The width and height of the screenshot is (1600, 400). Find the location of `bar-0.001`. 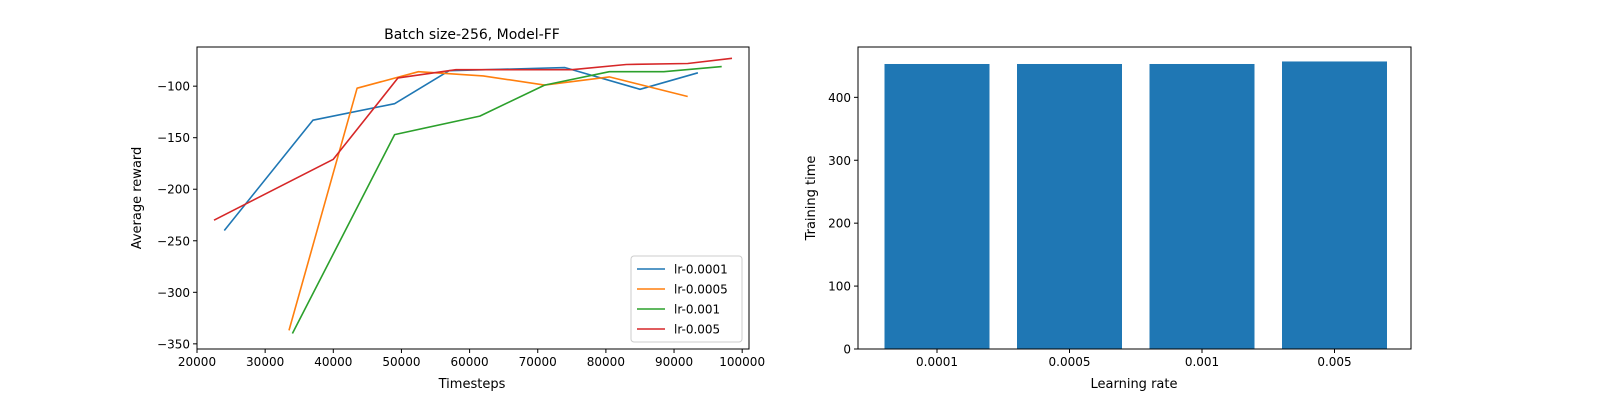

bar-0.001 is located at coordinates (1202, 206).